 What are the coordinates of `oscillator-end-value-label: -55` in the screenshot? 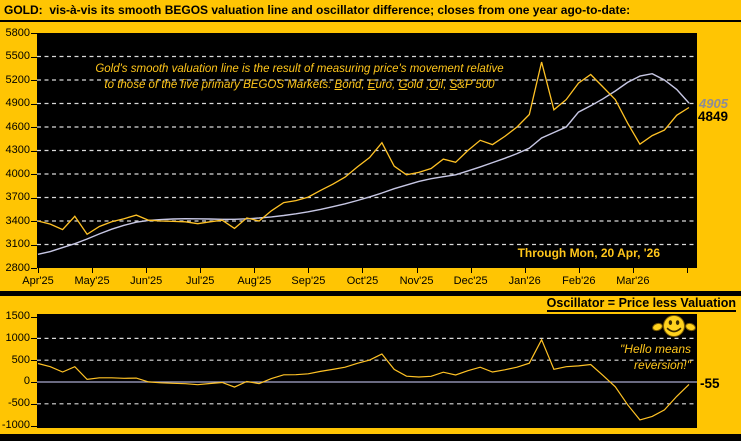 It's located at (710, 383).